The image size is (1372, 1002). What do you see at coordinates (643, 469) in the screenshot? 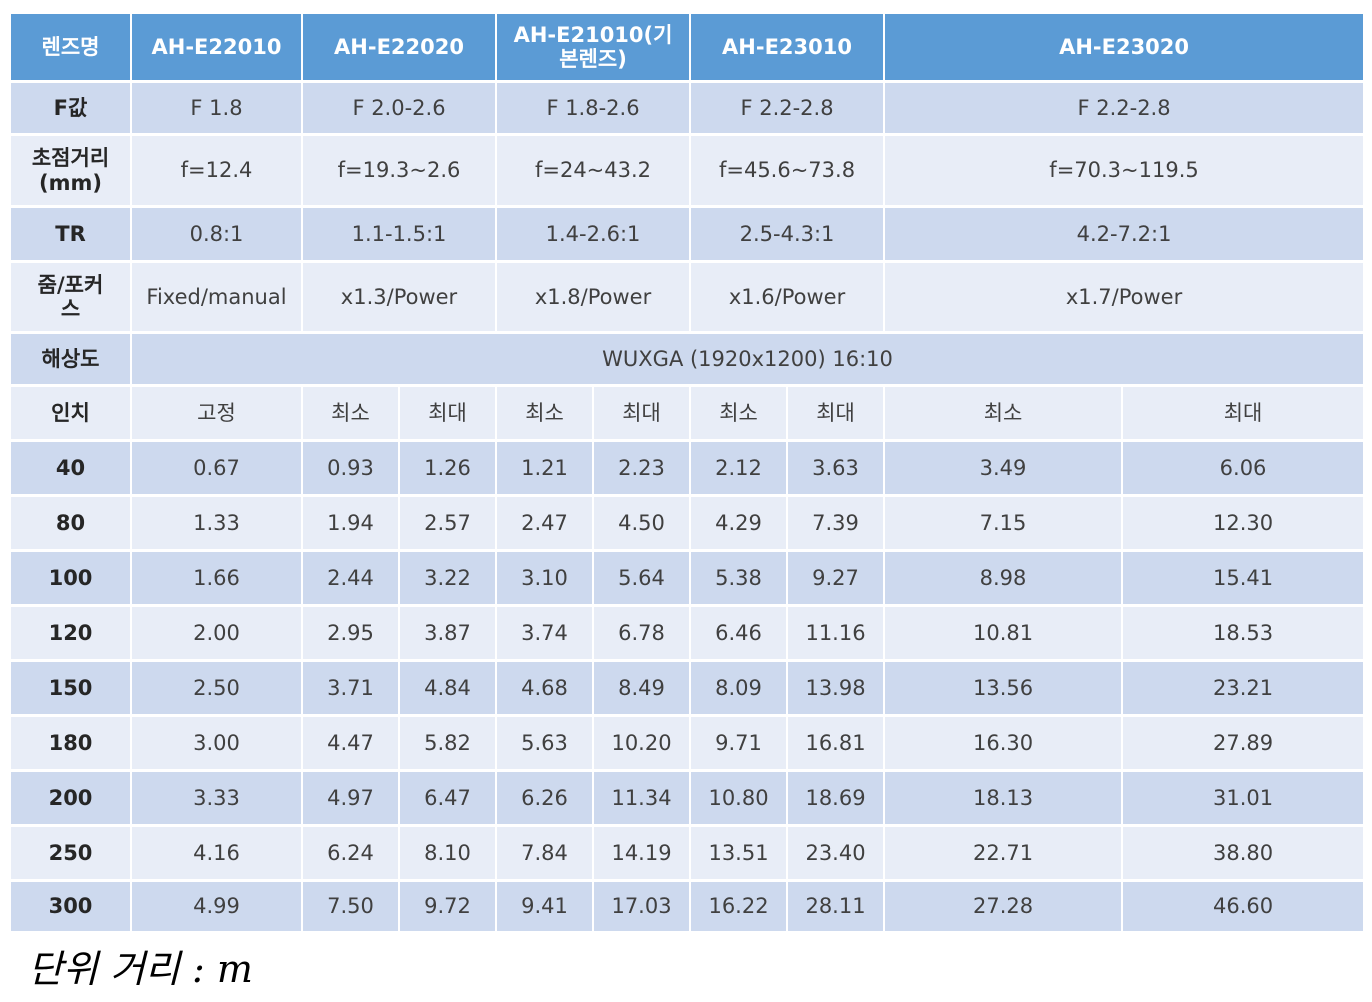
I see `distance-value-cell: 2.23` at bounding box center [643, 469].